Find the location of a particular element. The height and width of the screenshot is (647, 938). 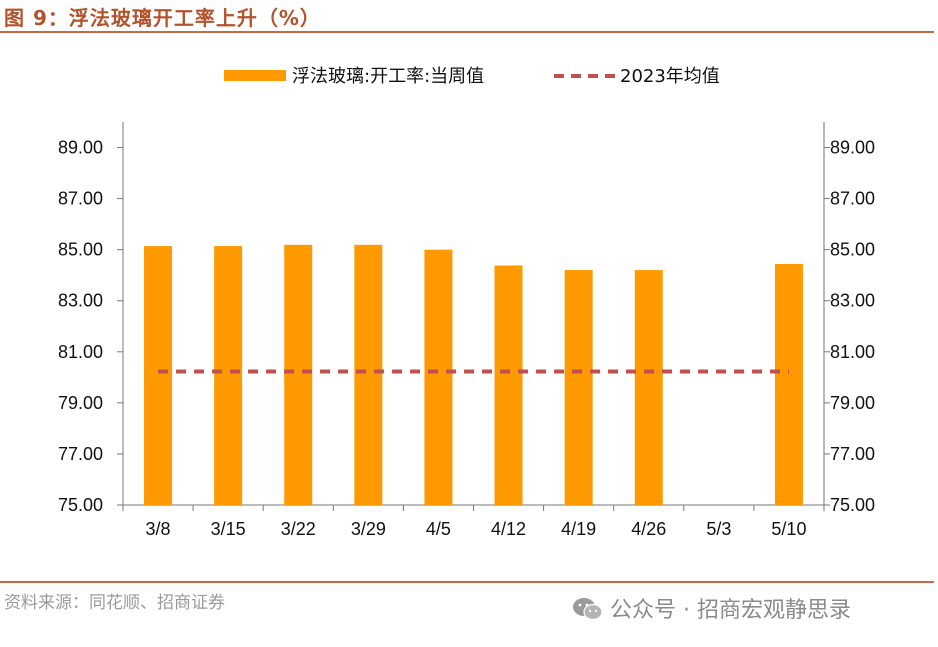

right-y-tick-label: 75.00 is located at coordinates (852, 505).